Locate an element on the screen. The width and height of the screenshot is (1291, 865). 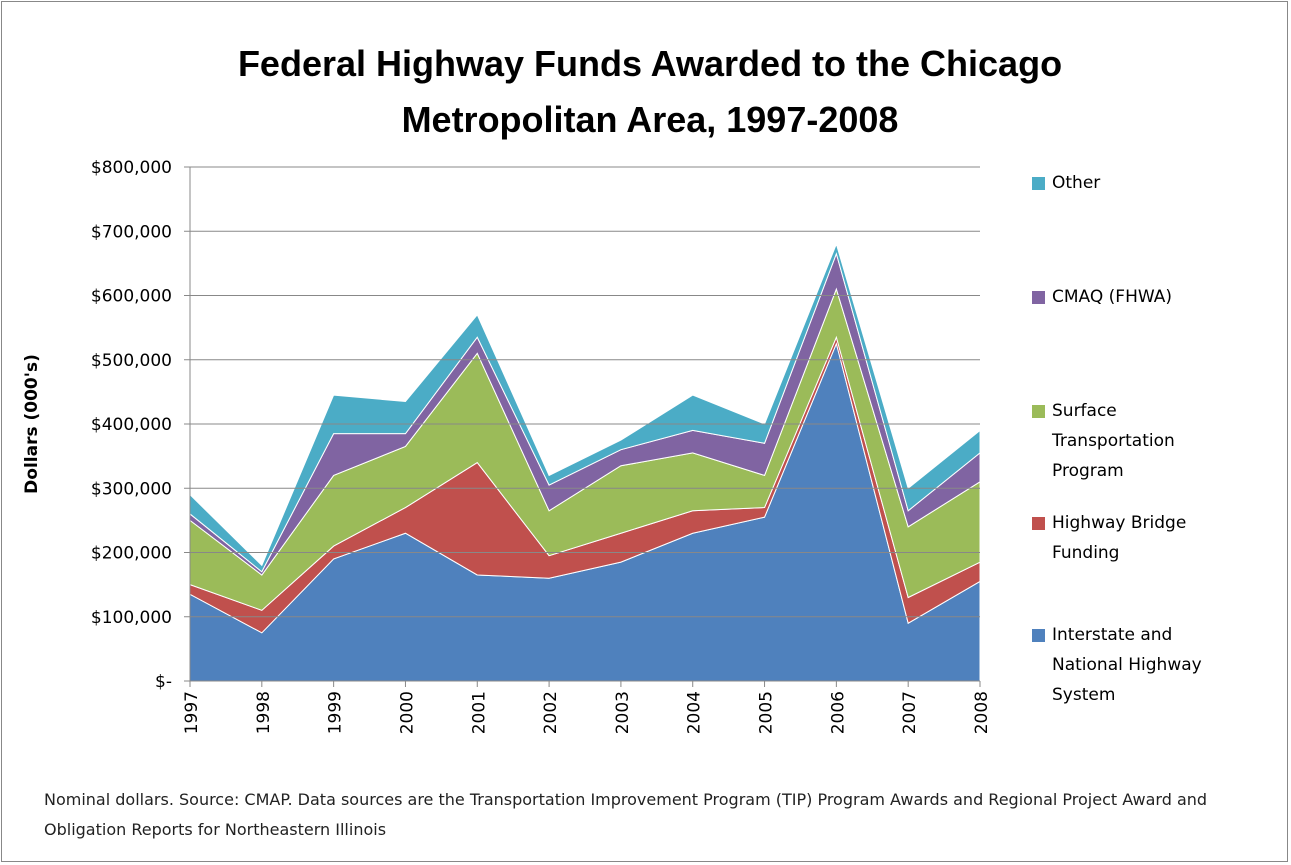
legend-label: CMAQ (FHWA) is located at coordinates (1112, 297).